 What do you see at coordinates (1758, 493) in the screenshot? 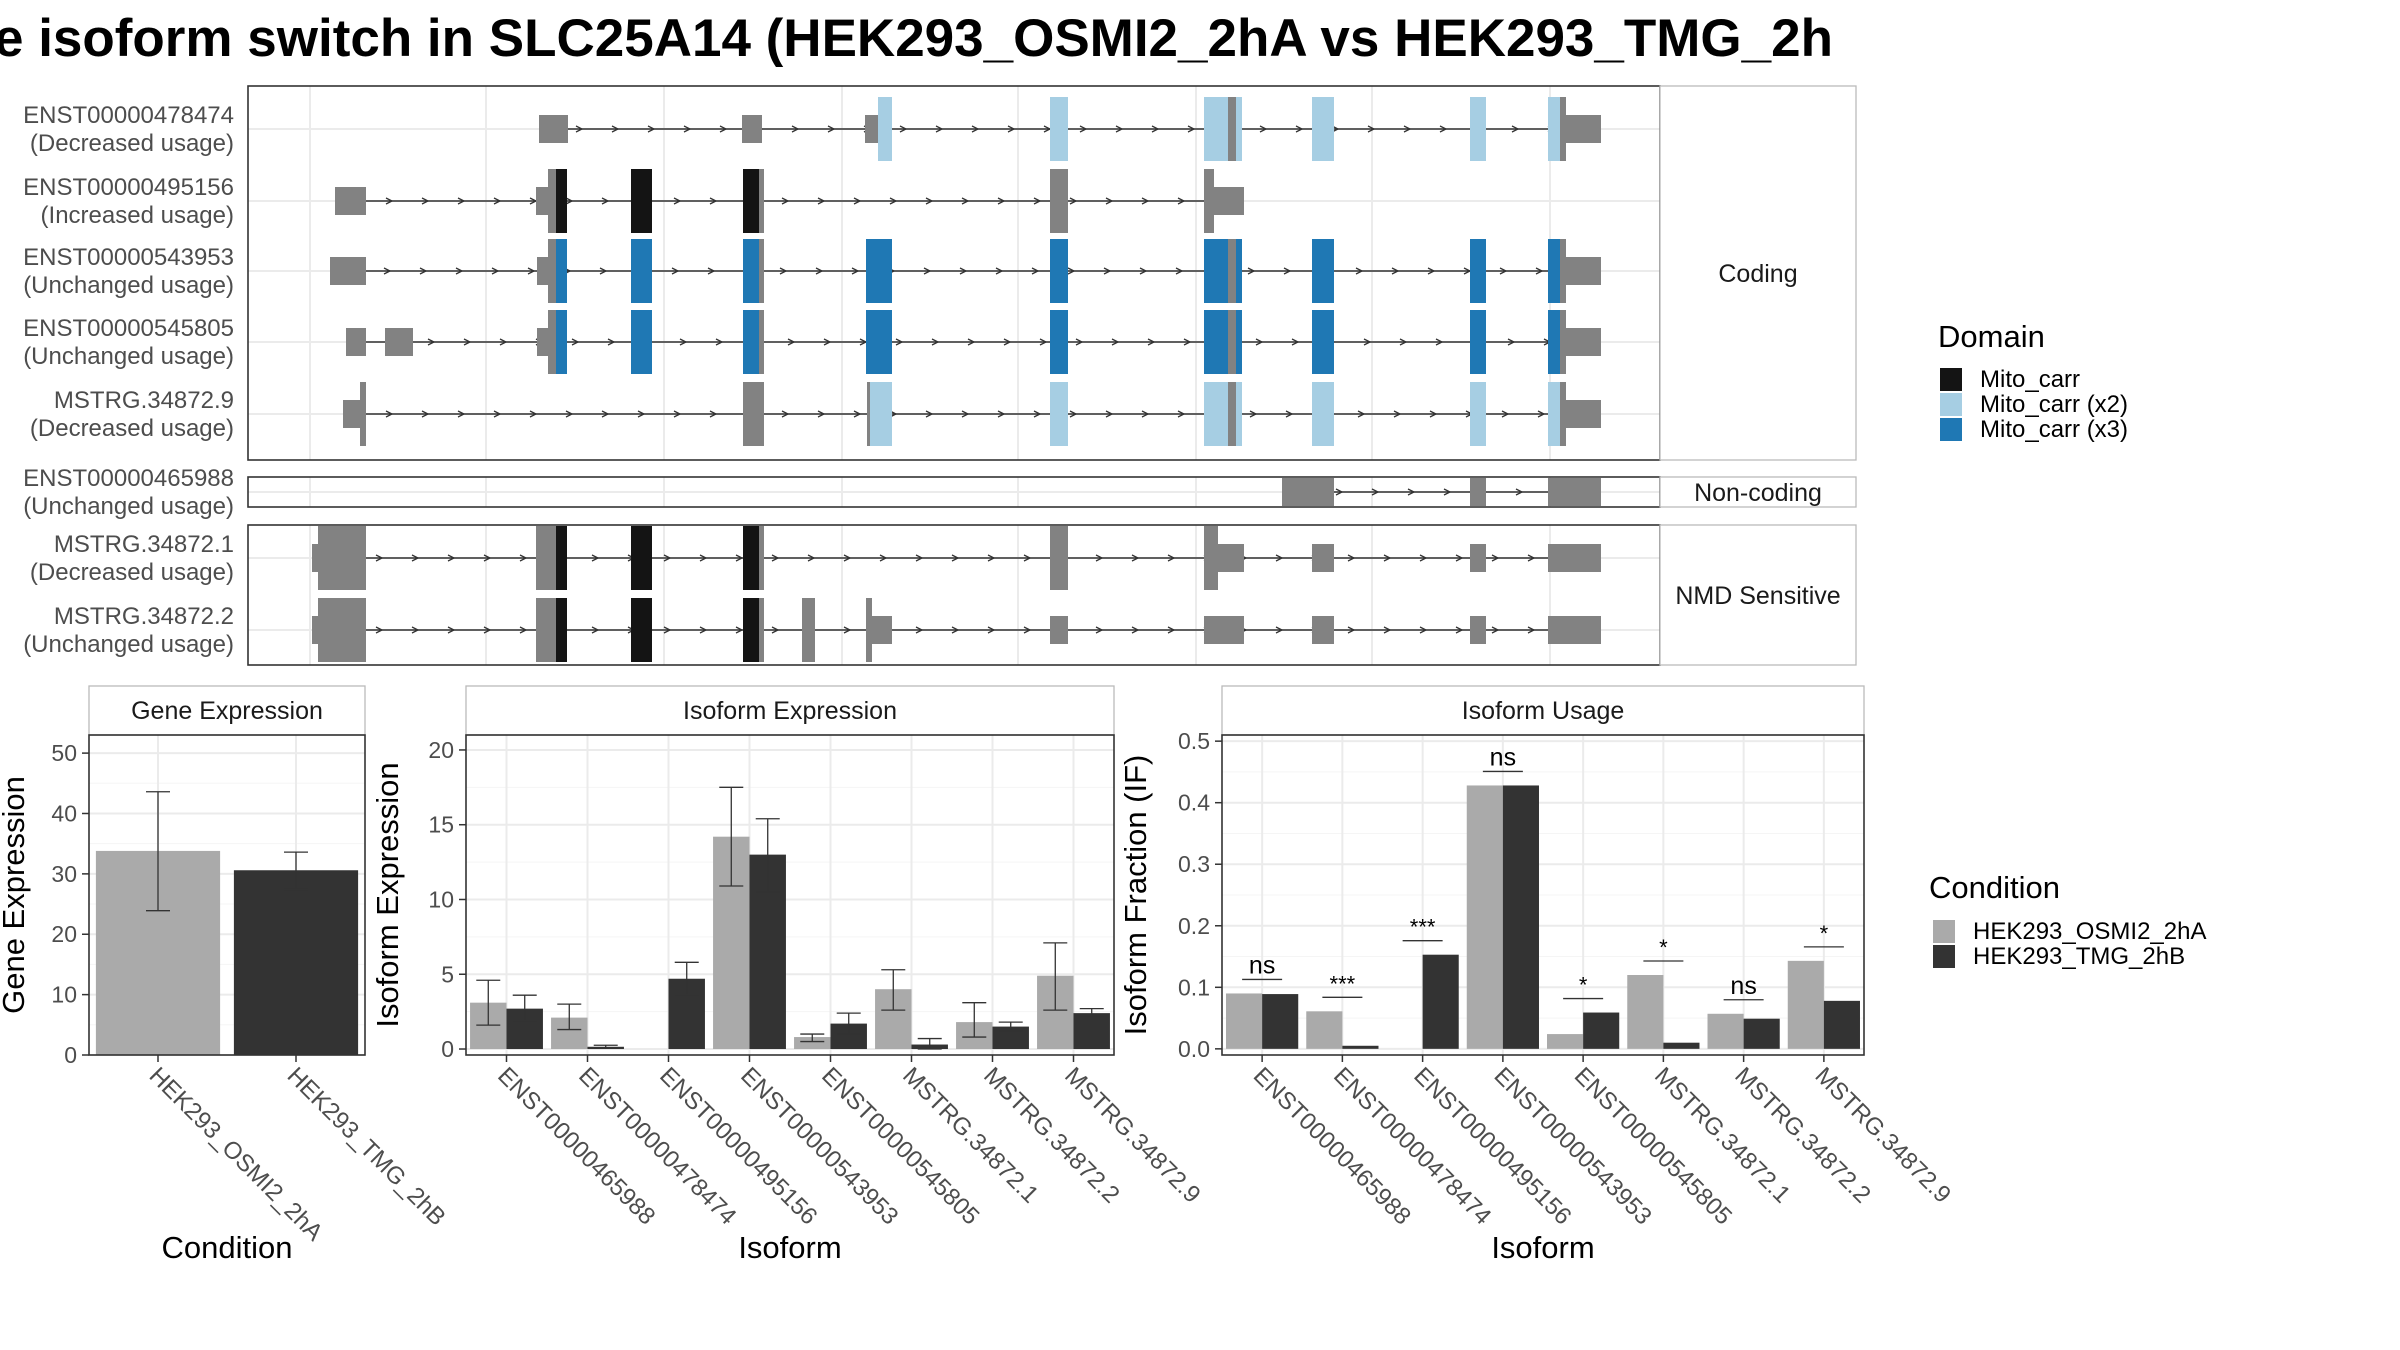
I see `group-strip-label: Non-coding` at bounding box center [1758, 493].